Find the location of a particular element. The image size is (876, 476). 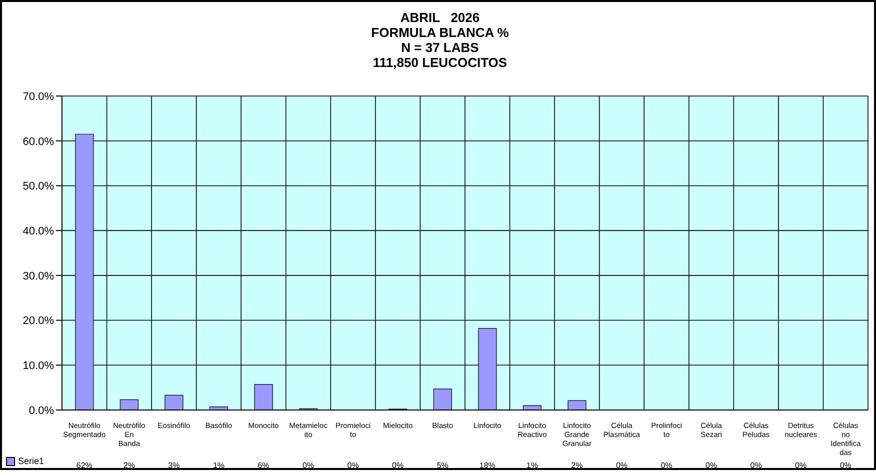

y-tick-label: 20.0% is located at coordinates (38, 321).